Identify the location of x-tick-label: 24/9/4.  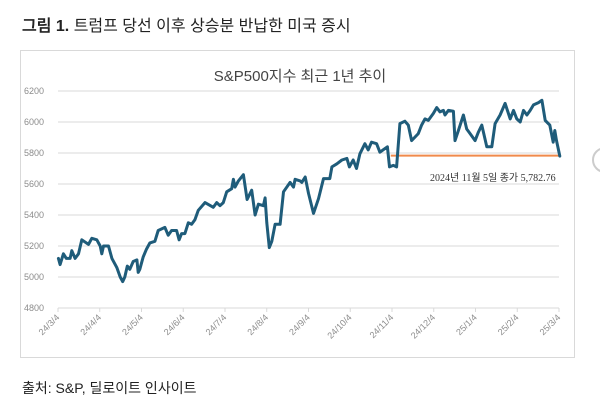
(299, 324).